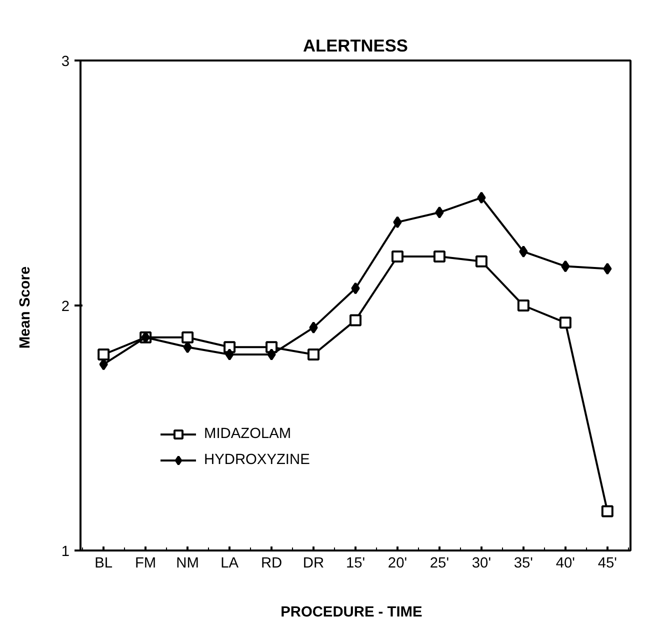  I want to click on y-tick-label: 3, so click(65, 62).